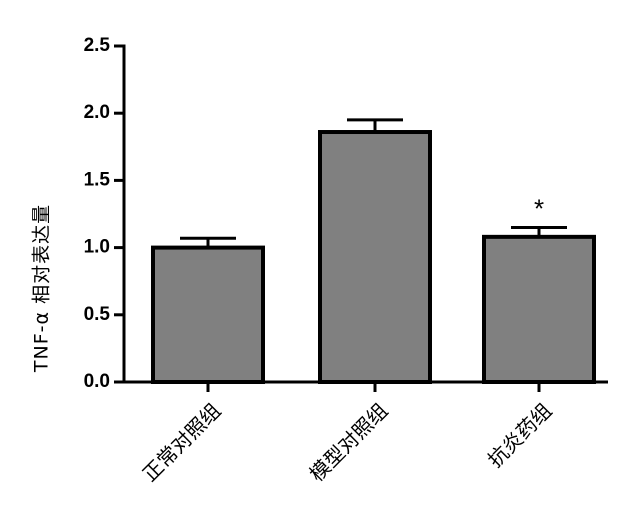 Image resolution: width=640 pixels, height=528 pixels. I want to click on x-tick-label: 抗炎药组, so click(520, 435).